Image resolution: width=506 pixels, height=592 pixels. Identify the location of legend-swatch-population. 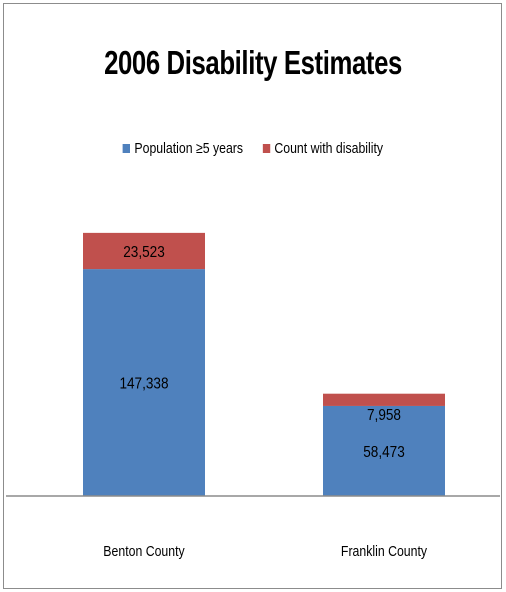
(126, 148).